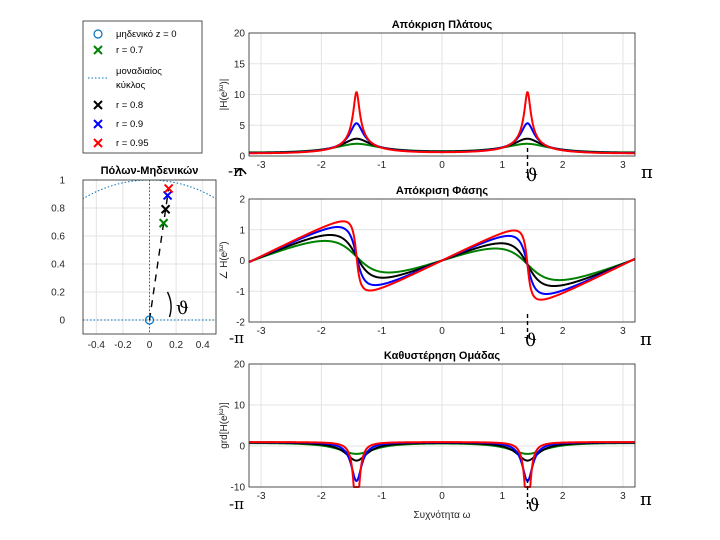  I want to click on zero-marker-icon, so click(98, 34).